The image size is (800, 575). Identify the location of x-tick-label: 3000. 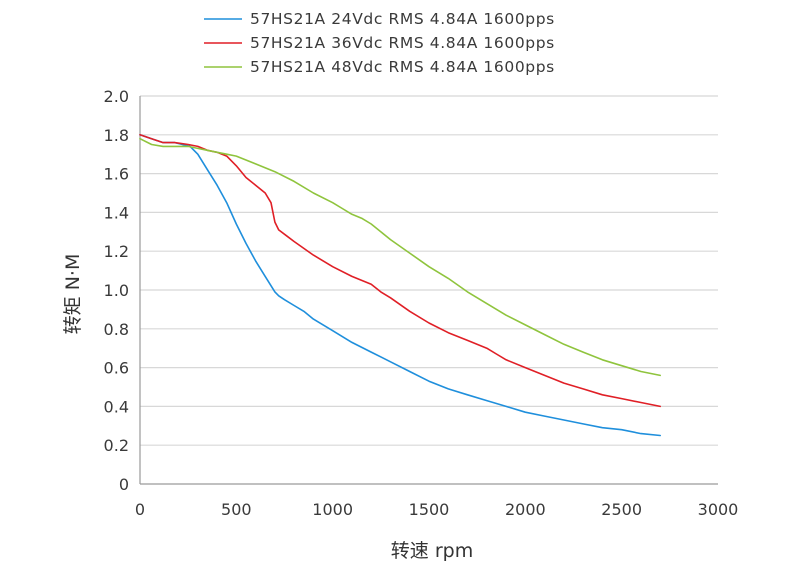
(718, 509).